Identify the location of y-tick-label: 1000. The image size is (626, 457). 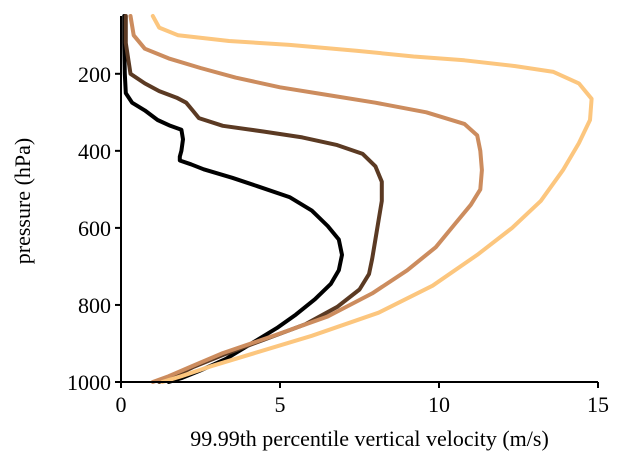
(89, 382).